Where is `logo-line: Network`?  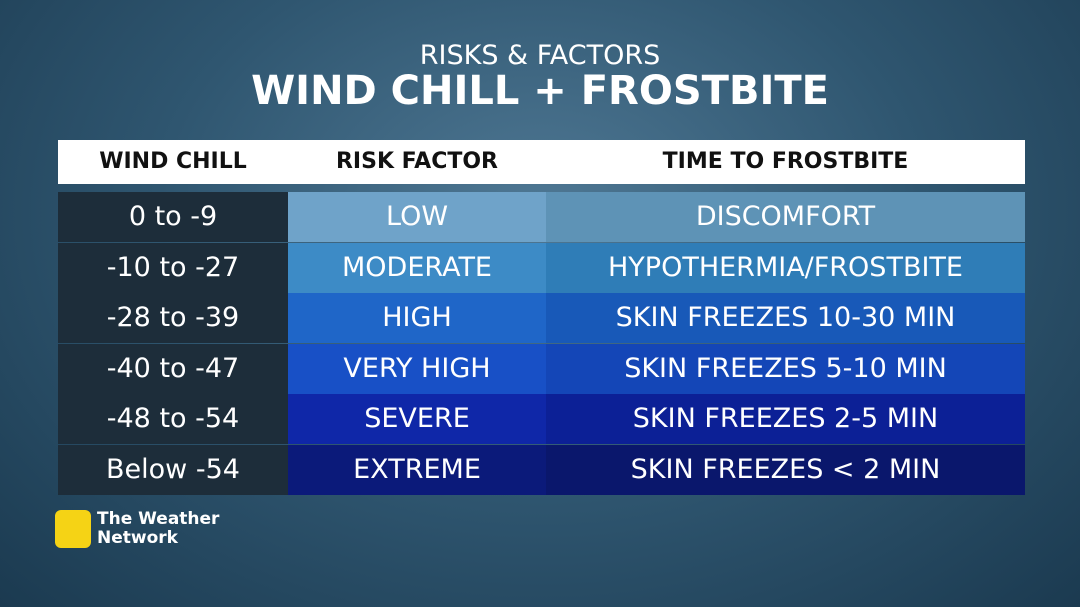 logo-line: Network is located at coordinates (137, 538).